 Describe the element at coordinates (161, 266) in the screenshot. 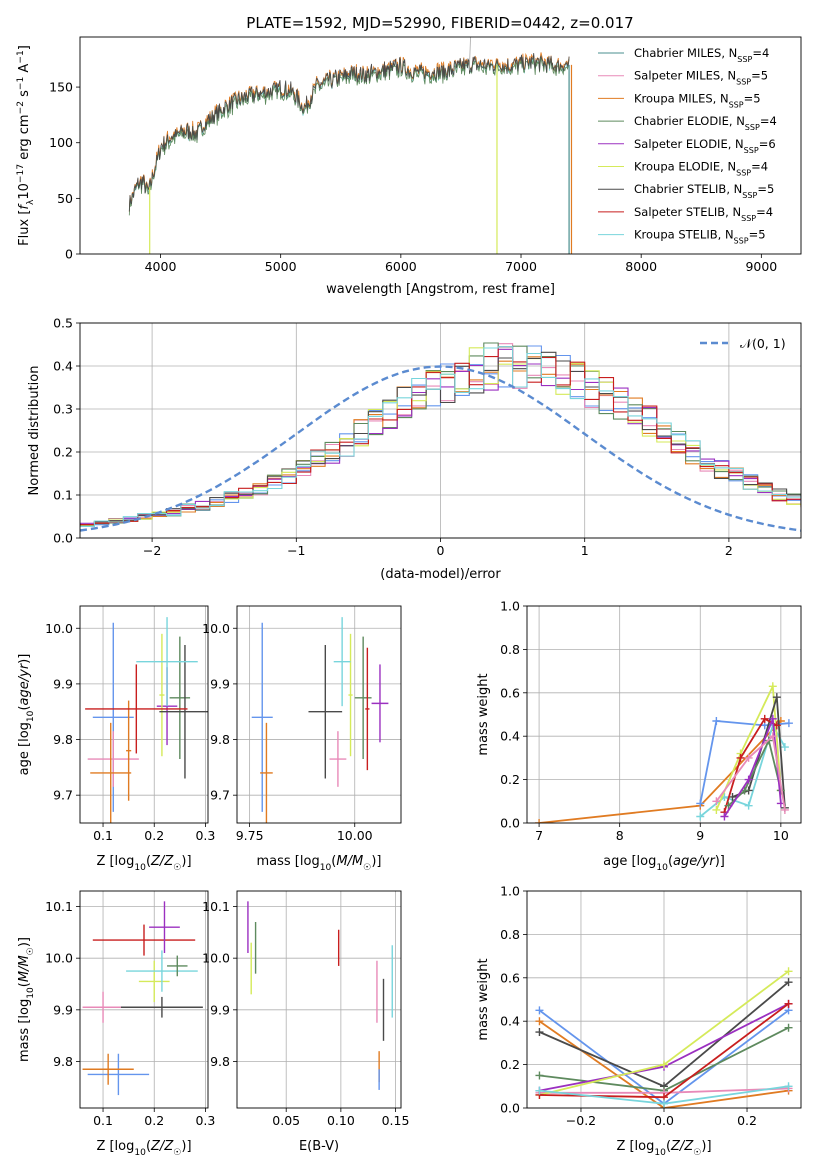

I see `x-tick-label: 4000` at that location.